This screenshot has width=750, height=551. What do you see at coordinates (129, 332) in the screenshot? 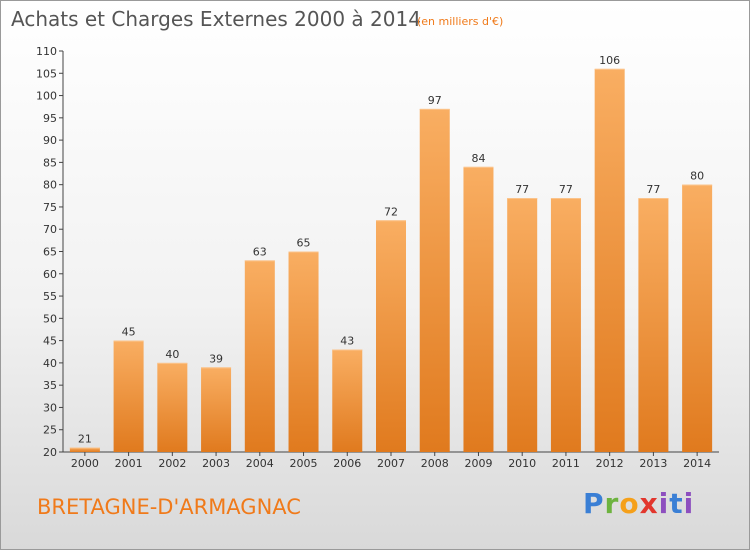
I see `value-label-2001: 45` at bounding box center [129, 332].